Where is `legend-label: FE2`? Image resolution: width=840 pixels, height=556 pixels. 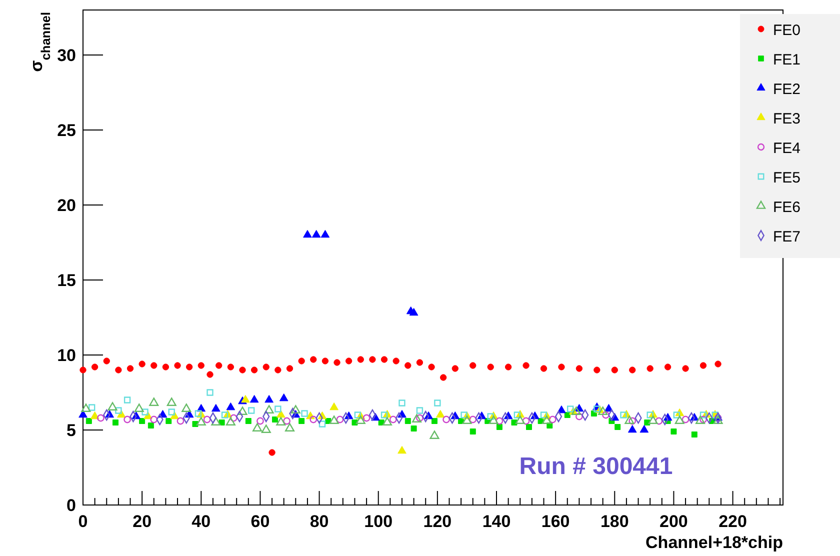
legend-label: FE2 is located at coordinates (787, 89).